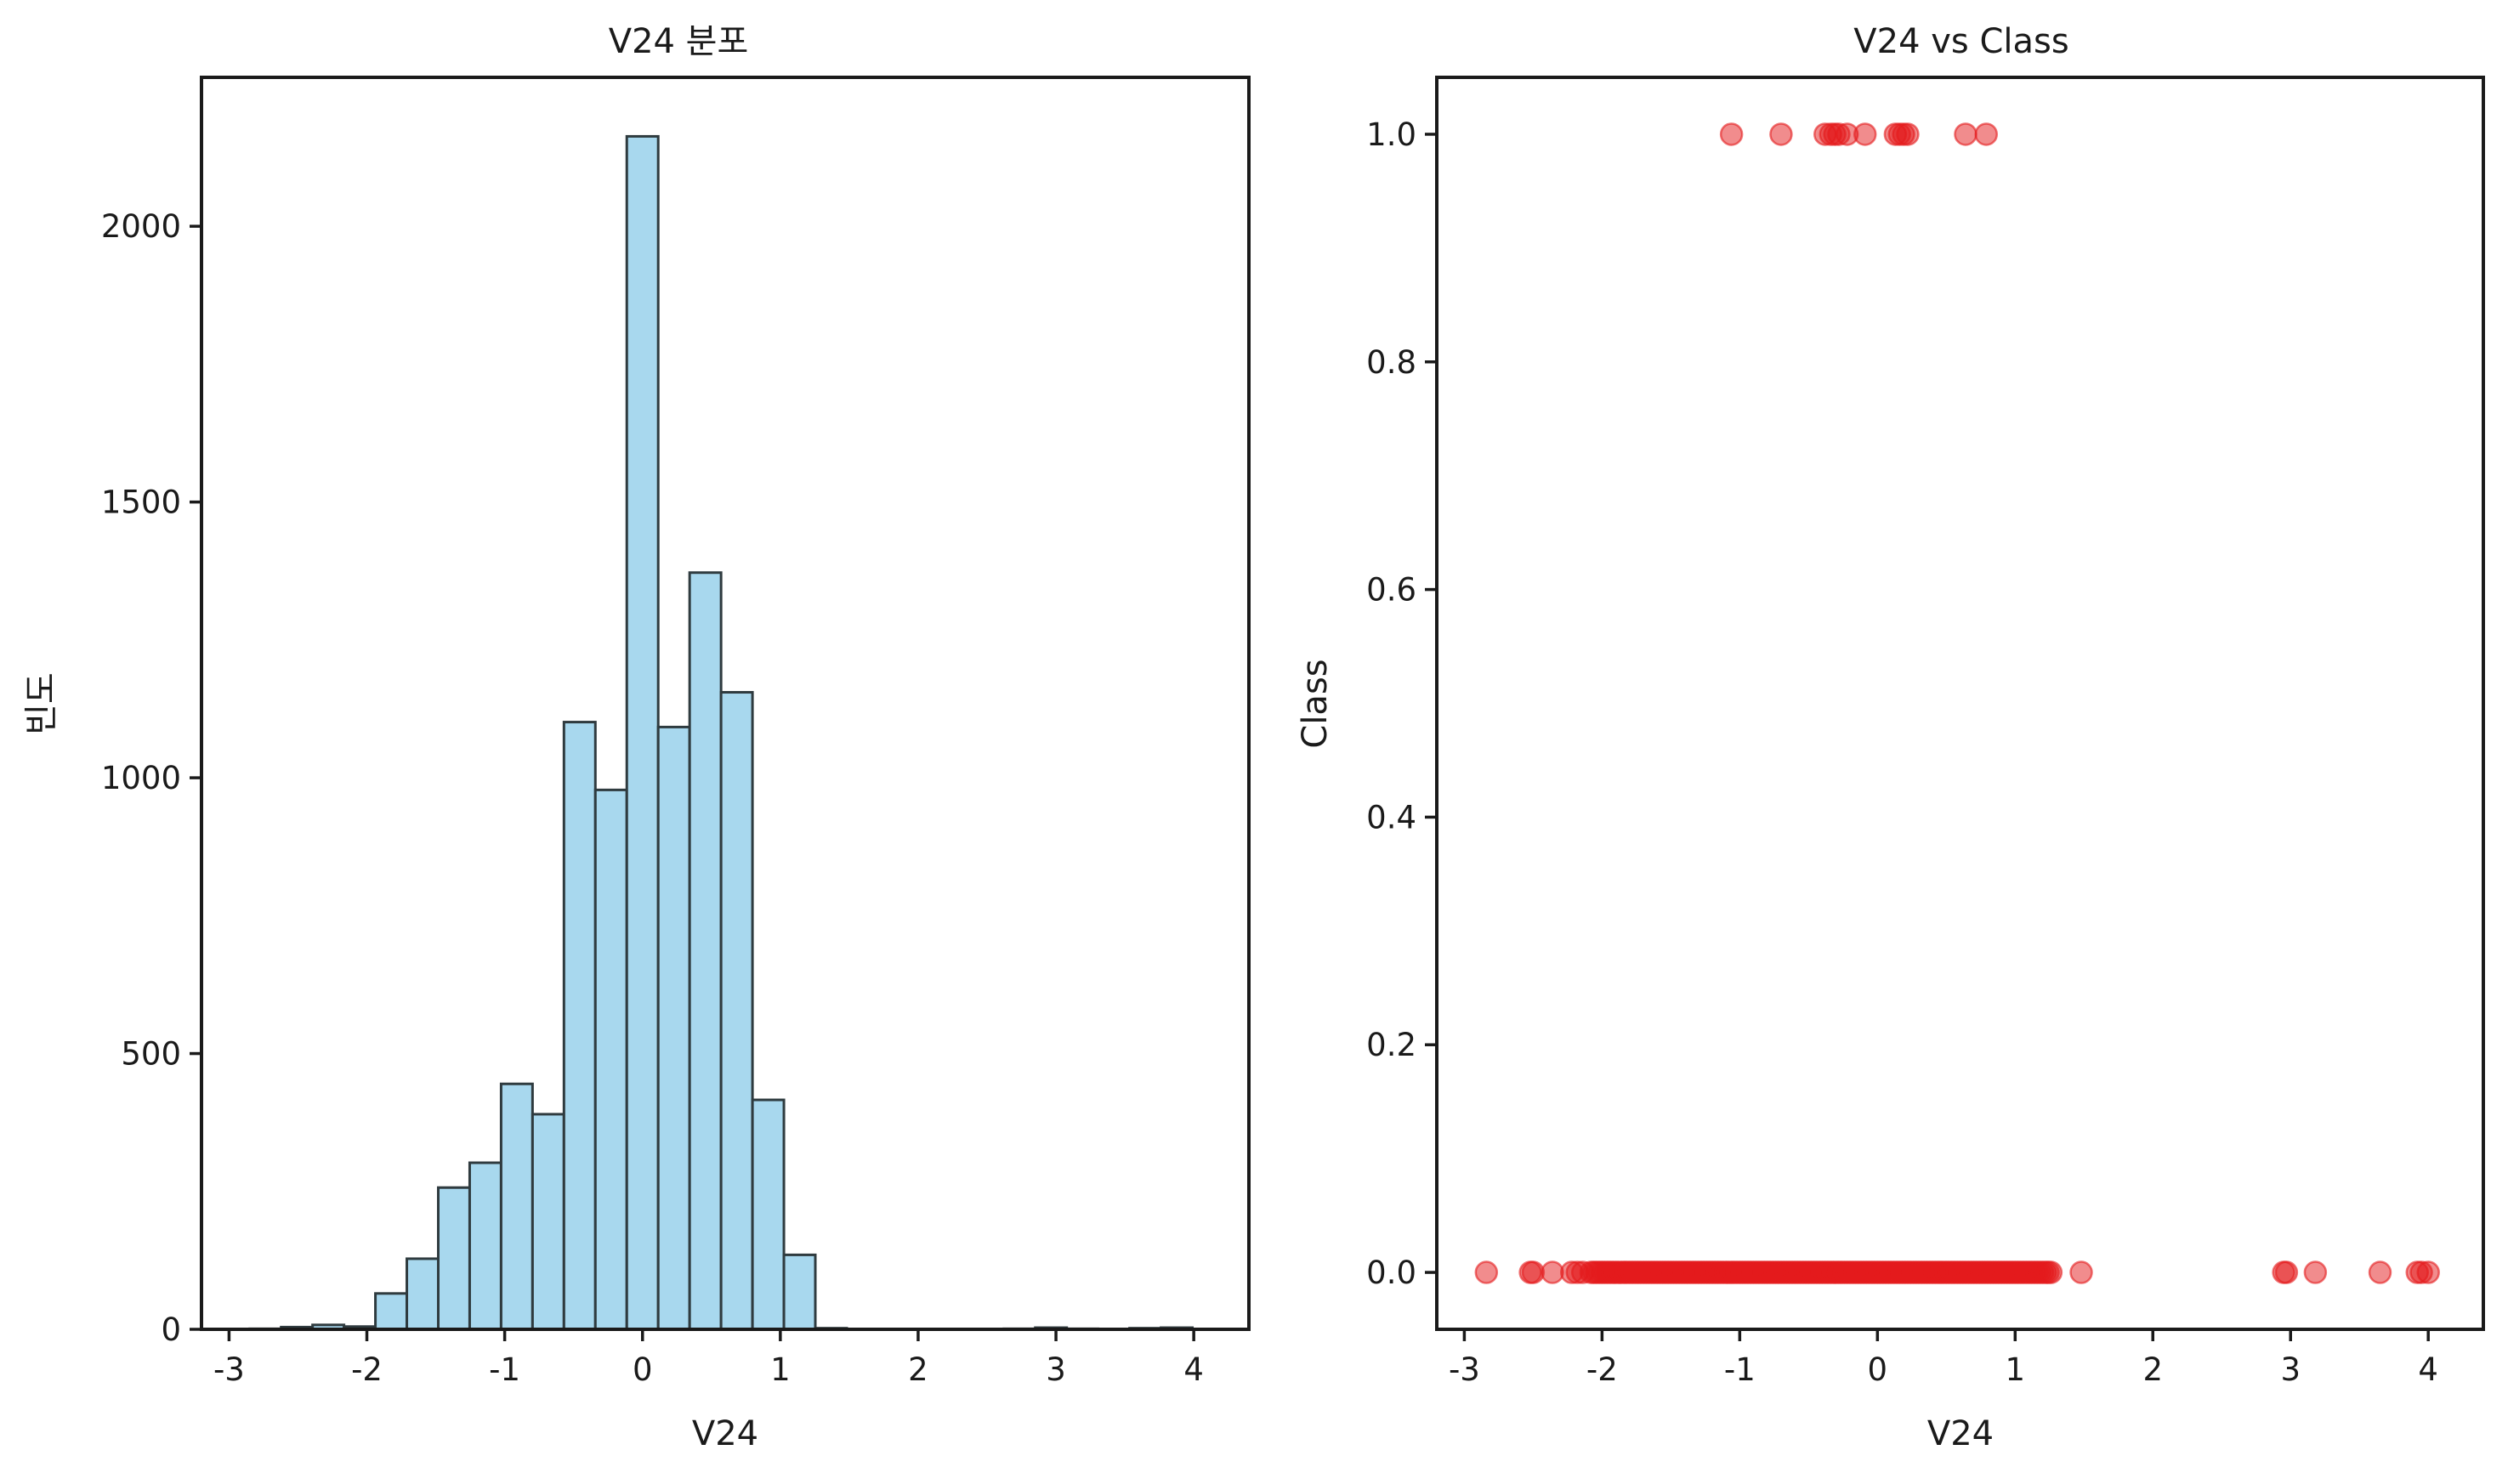  What do you see at coordinates (725, 1433) in the screenshot?
I see `histogram-x-axis-label: V24` at bounding box center [725, 1433].